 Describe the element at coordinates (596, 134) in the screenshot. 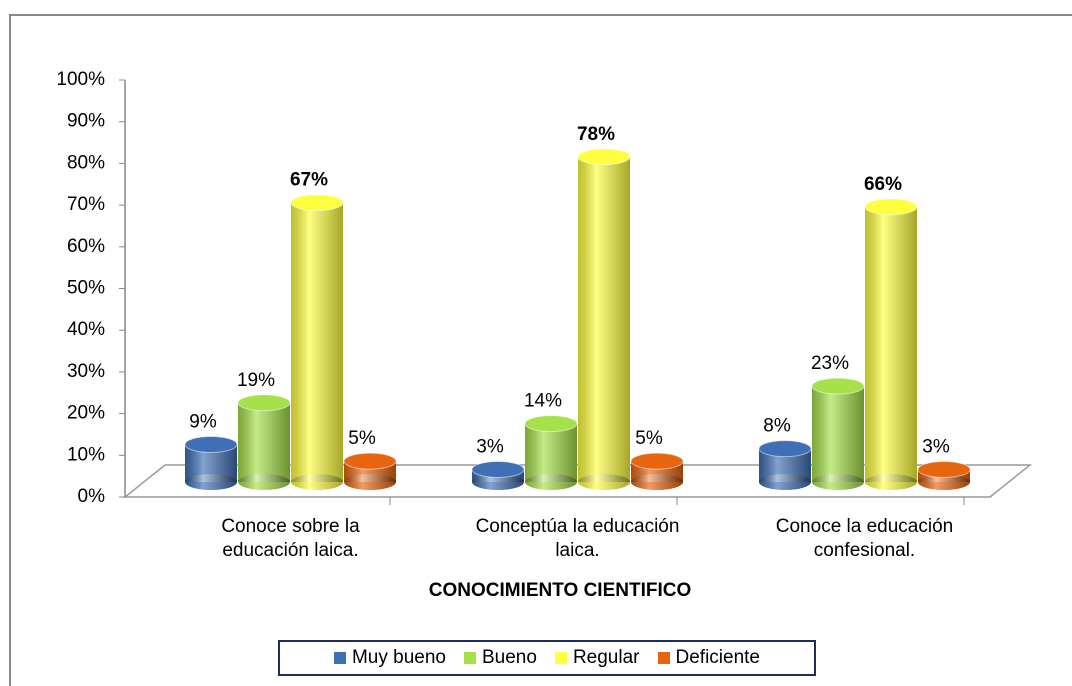

I see `data-label: 78%` at that location.